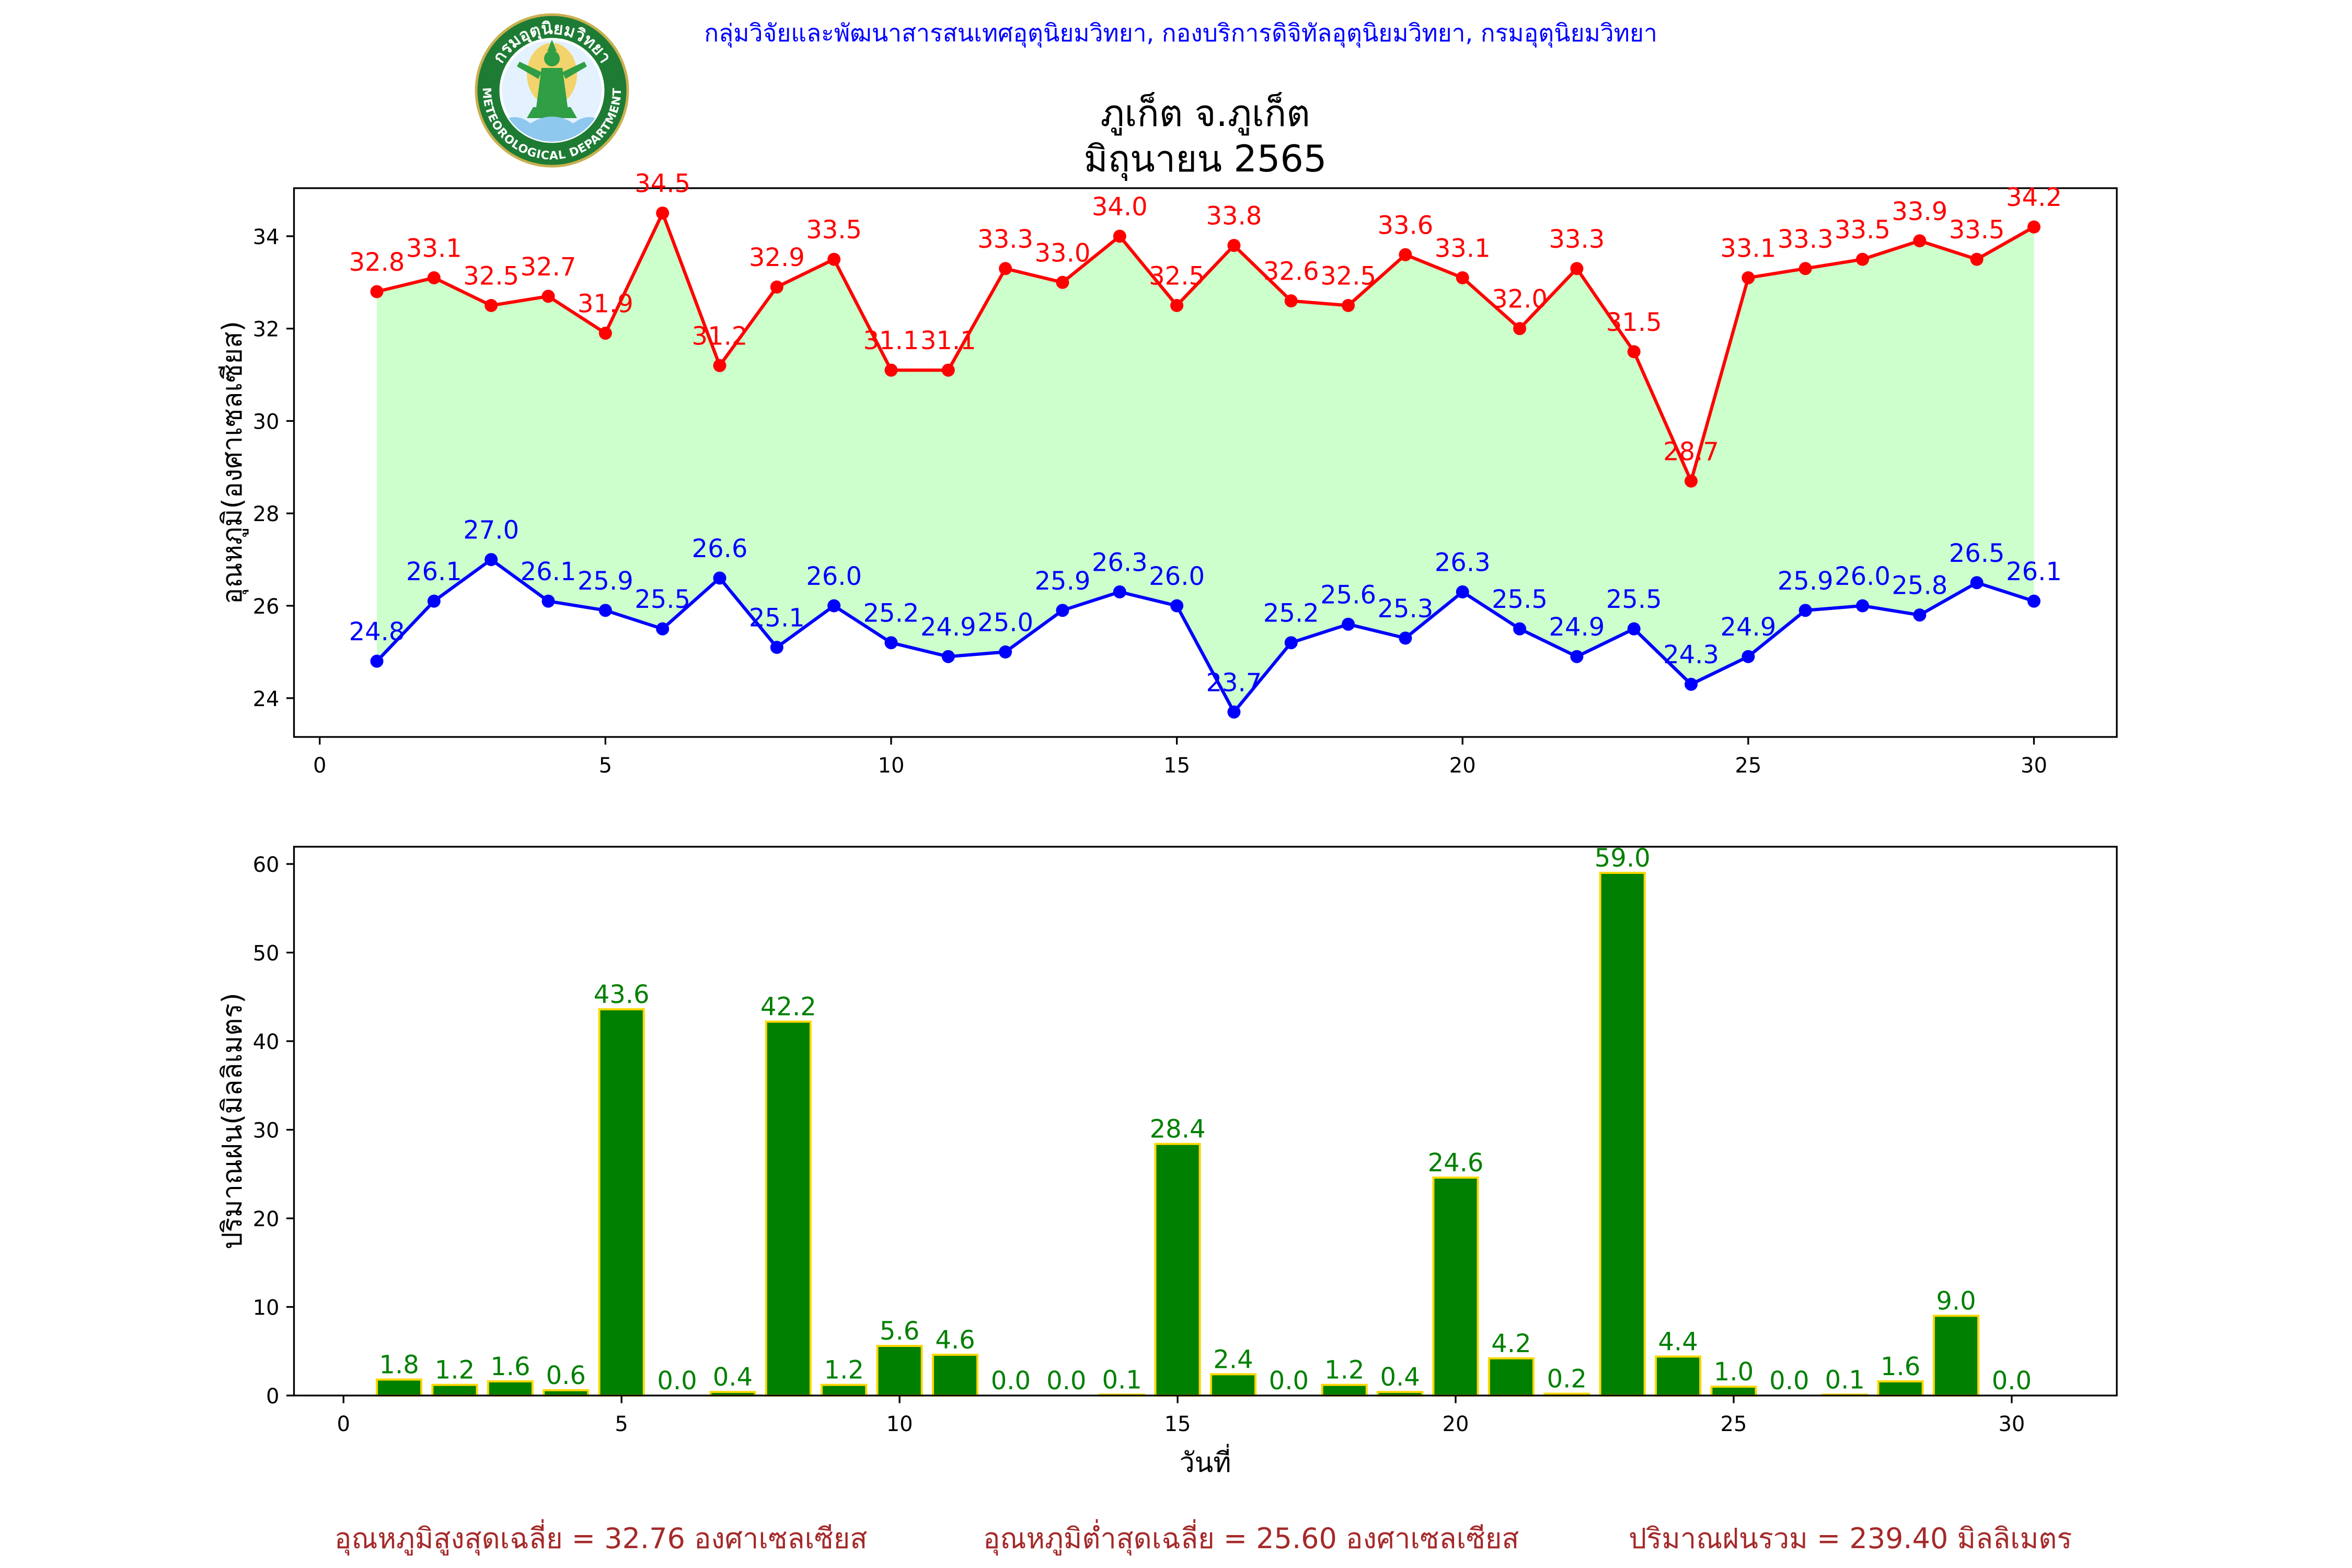  I want to click on rainfall-y-axis-label: ปริมาณฝน(มิลลิเมตร), so click(232, 1121).